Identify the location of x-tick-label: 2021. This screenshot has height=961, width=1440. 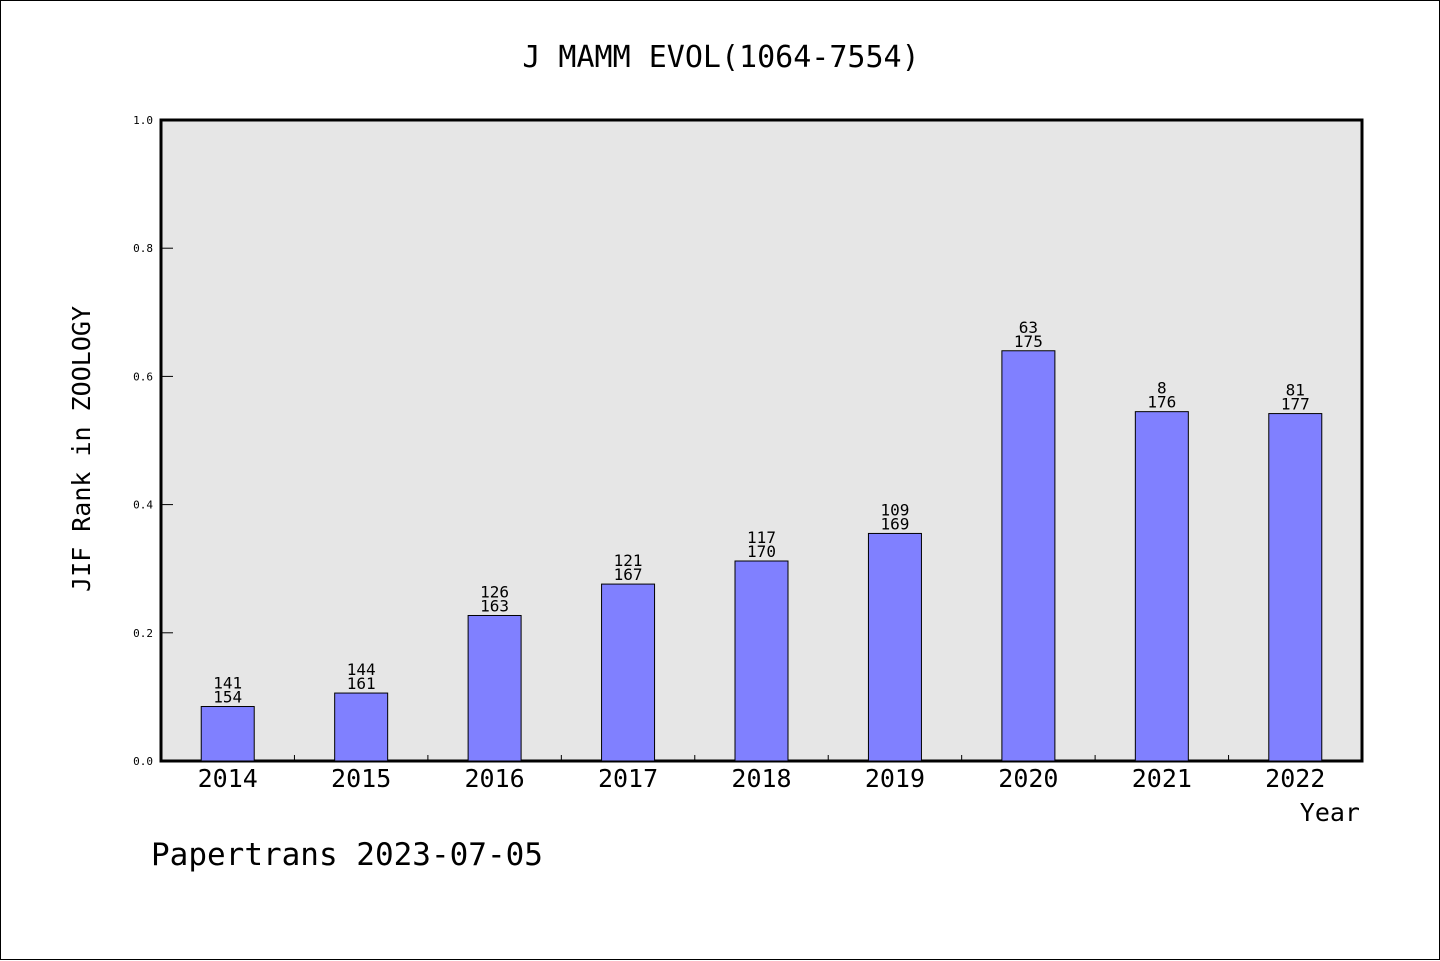
(1162, 778).